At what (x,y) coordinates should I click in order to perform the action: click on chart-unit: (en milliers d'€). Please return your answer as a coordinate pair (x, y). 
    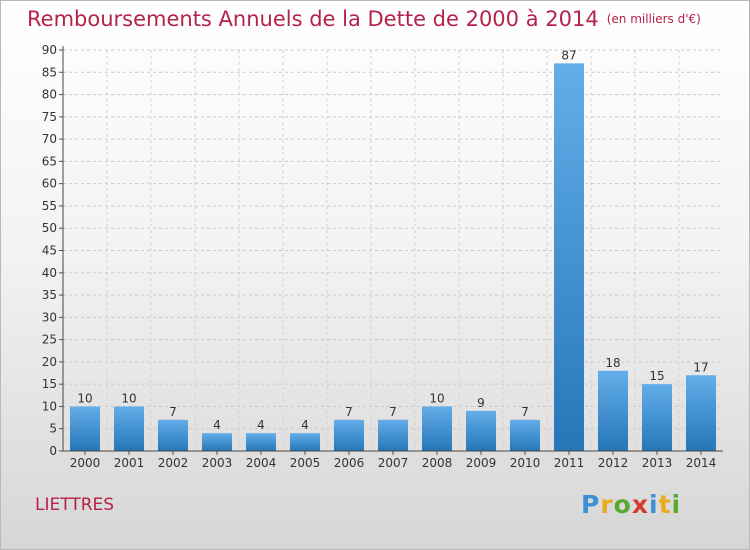
    Looking at the image, I should click on (653, 19).